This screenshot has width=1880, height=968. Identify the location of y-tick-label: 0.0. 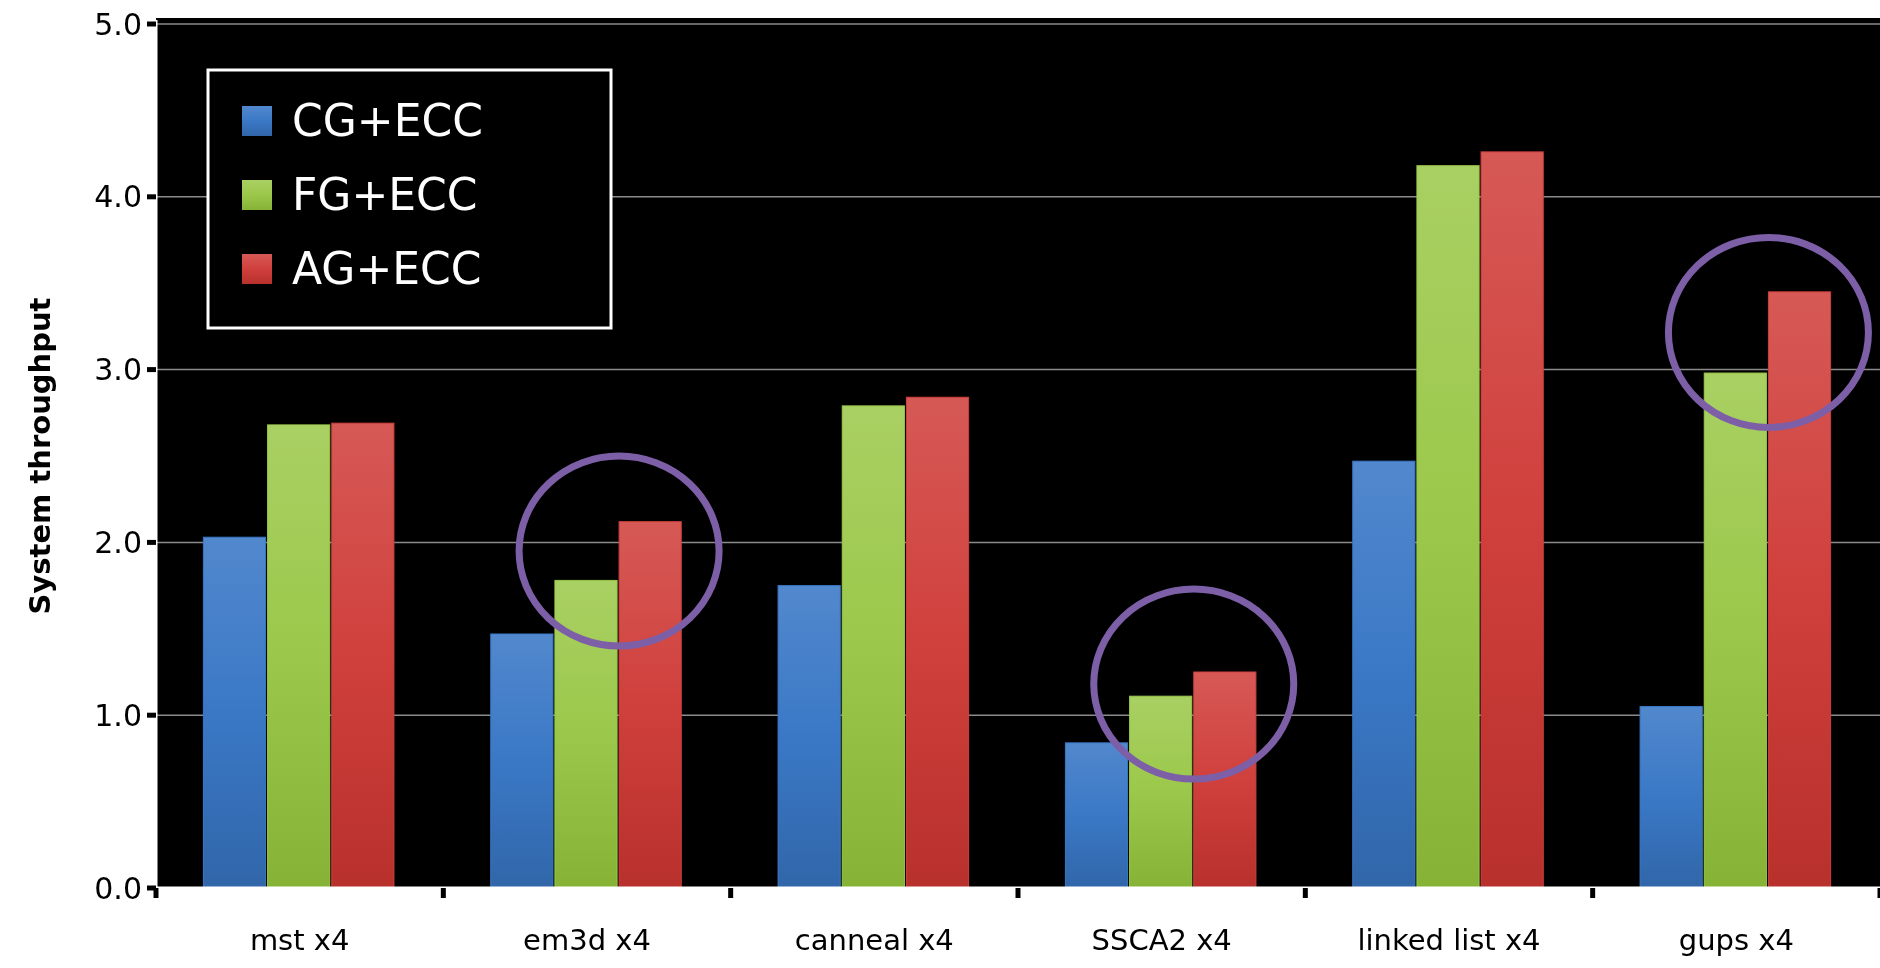
(118, 888).